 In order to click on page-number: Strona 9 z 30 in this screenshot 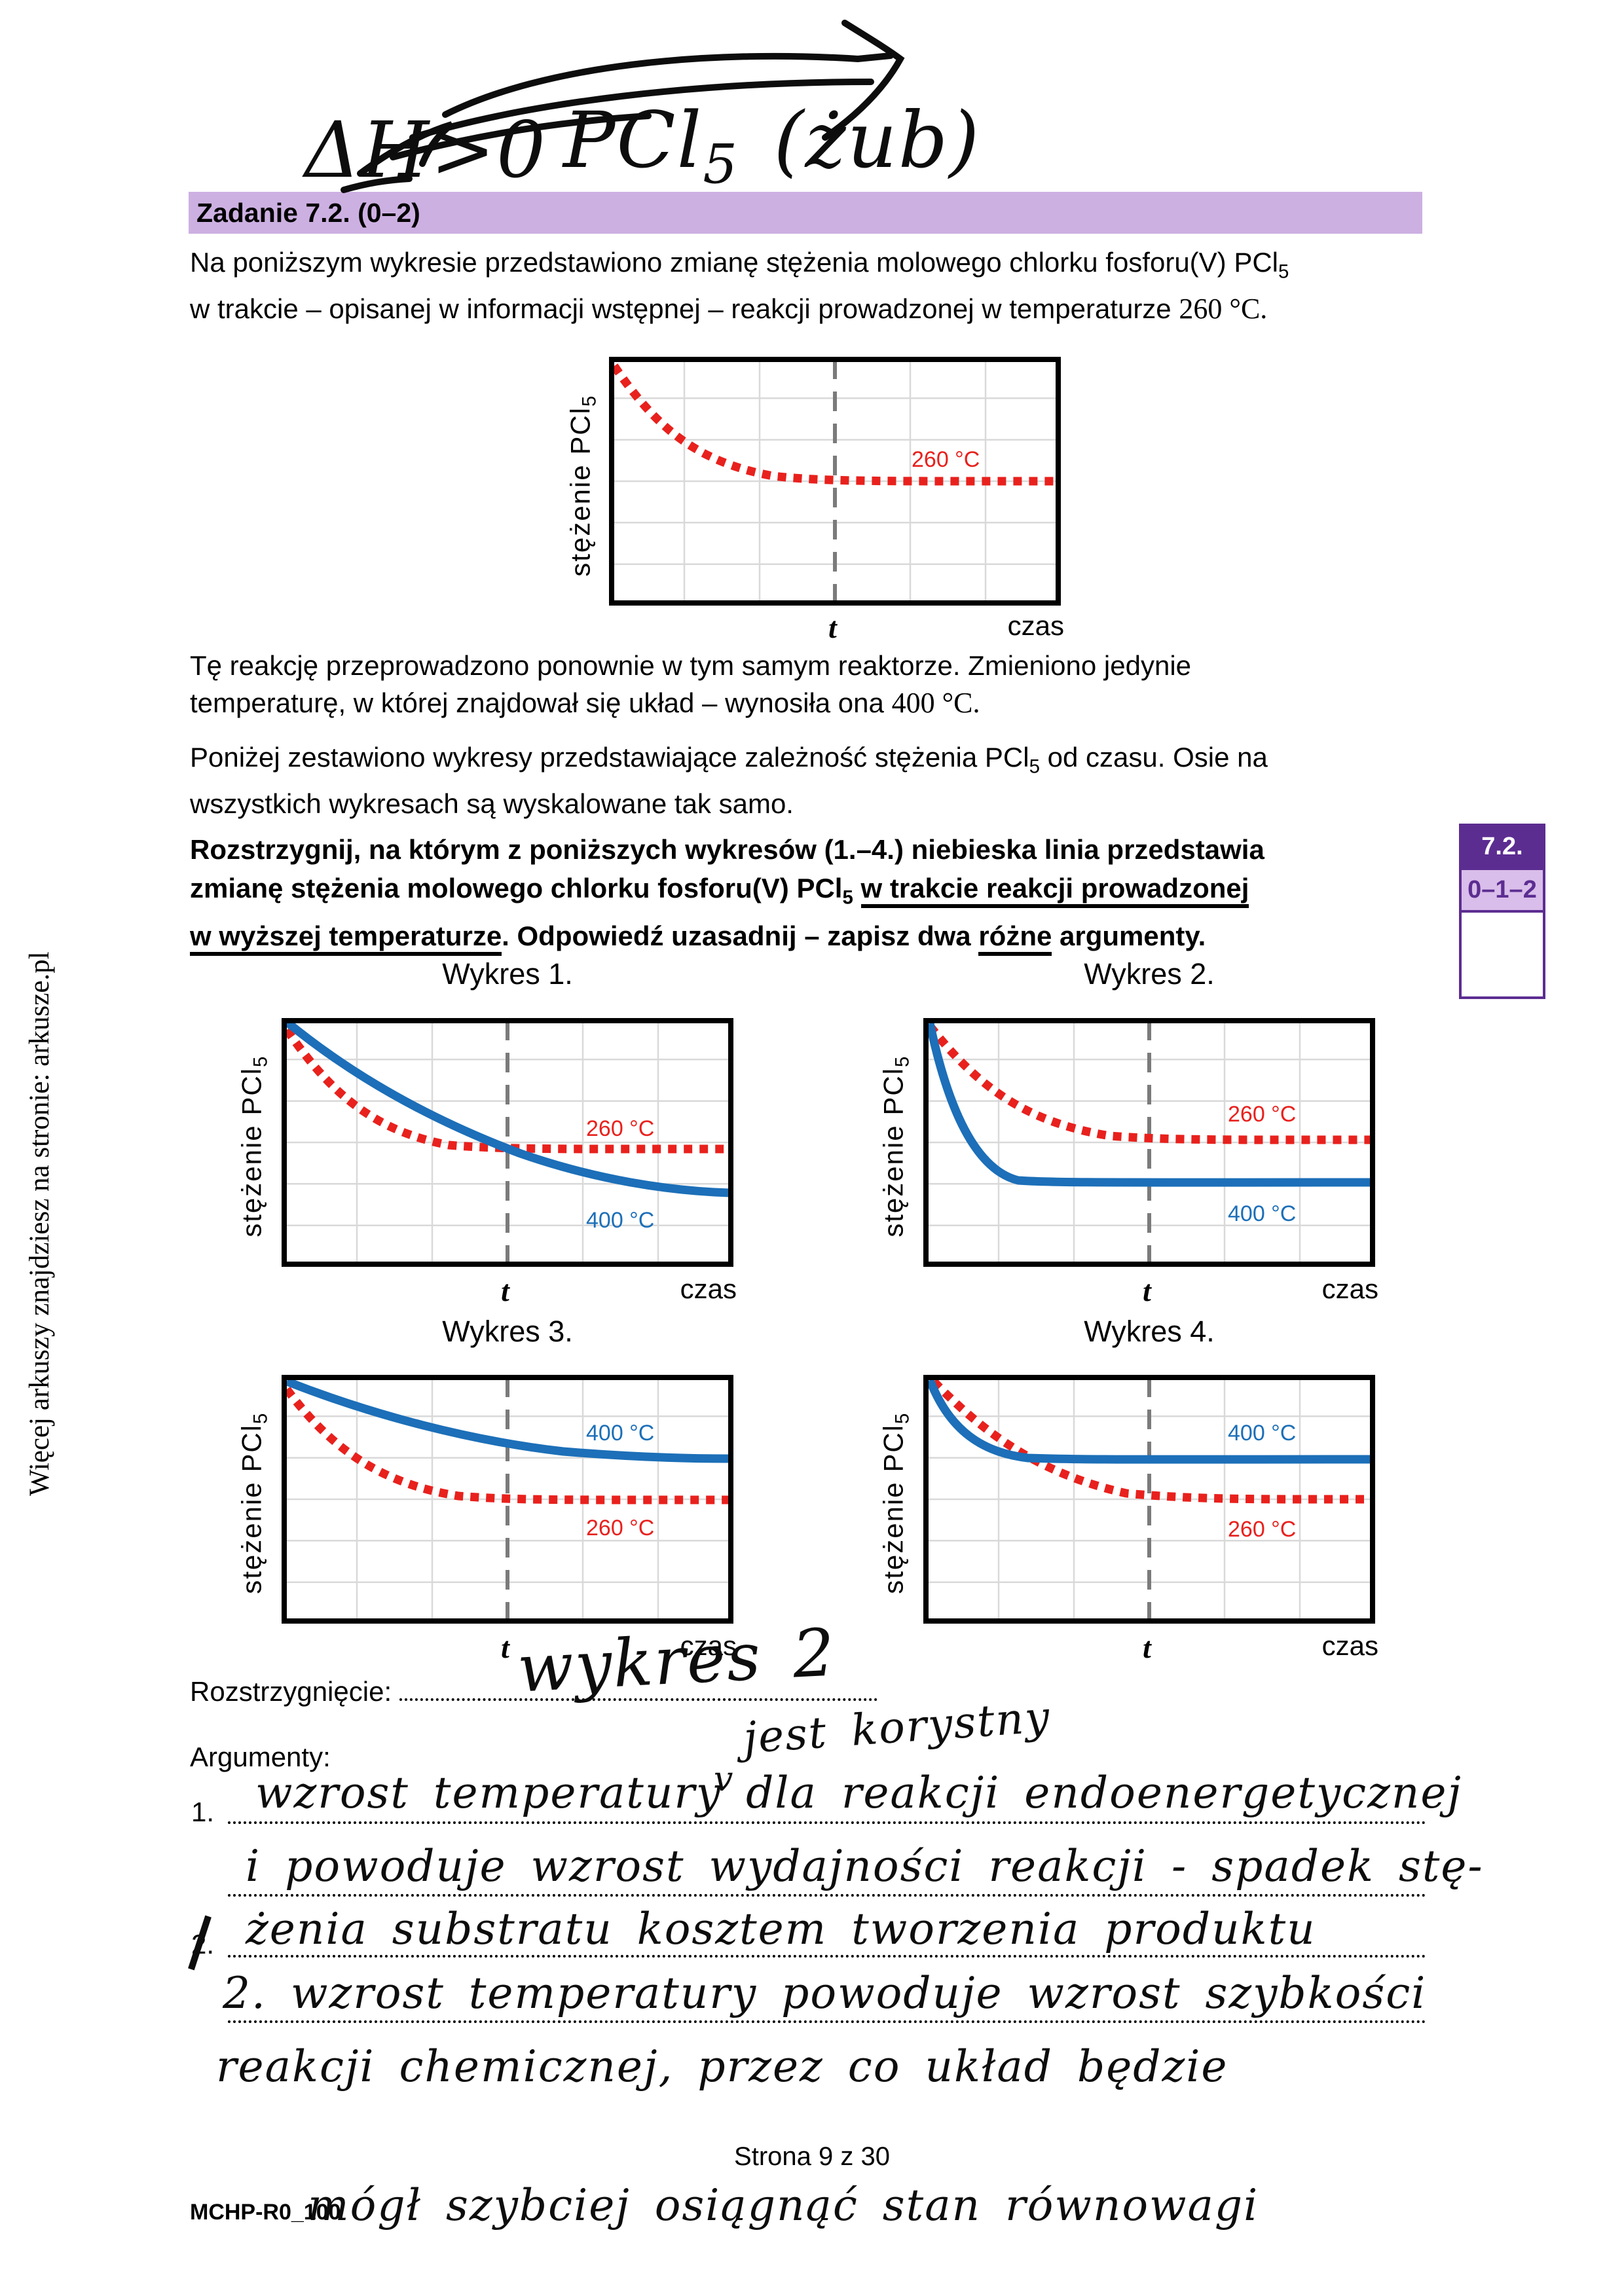, I will do `click(812, 2156)`.